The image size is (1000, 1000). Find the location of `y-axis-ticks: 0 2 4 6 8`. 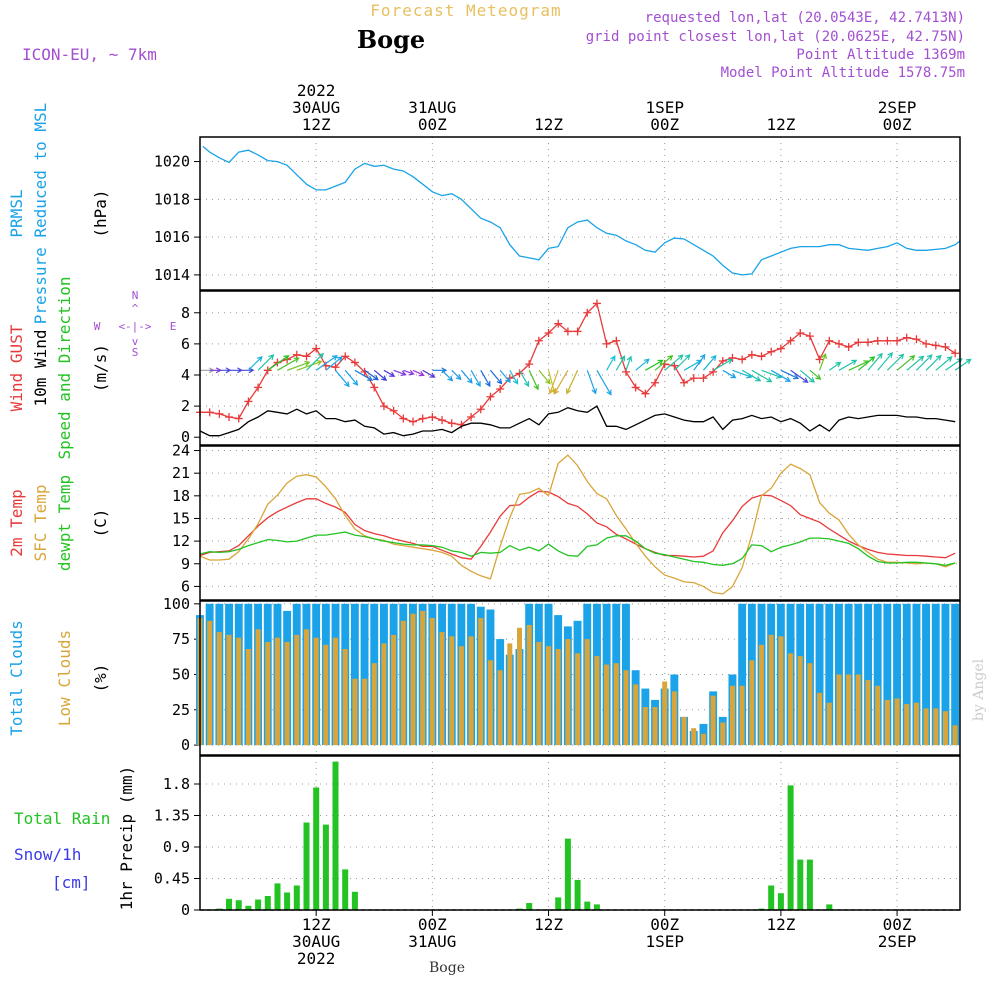

y-axis-ticks: 0 2 4 6 8 is located at coordinates (190, 375).